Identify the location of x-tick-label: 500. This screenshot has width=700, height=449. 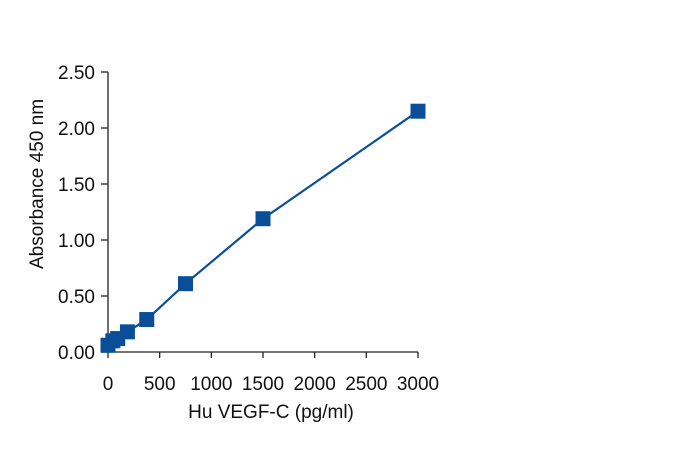
(160, 384).